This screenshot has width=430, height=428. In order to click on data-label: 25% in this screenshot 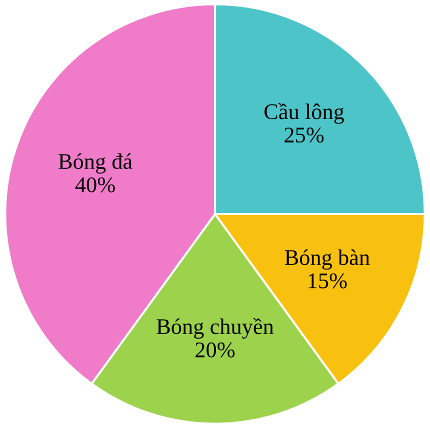, I will do `click(304, 135)`.